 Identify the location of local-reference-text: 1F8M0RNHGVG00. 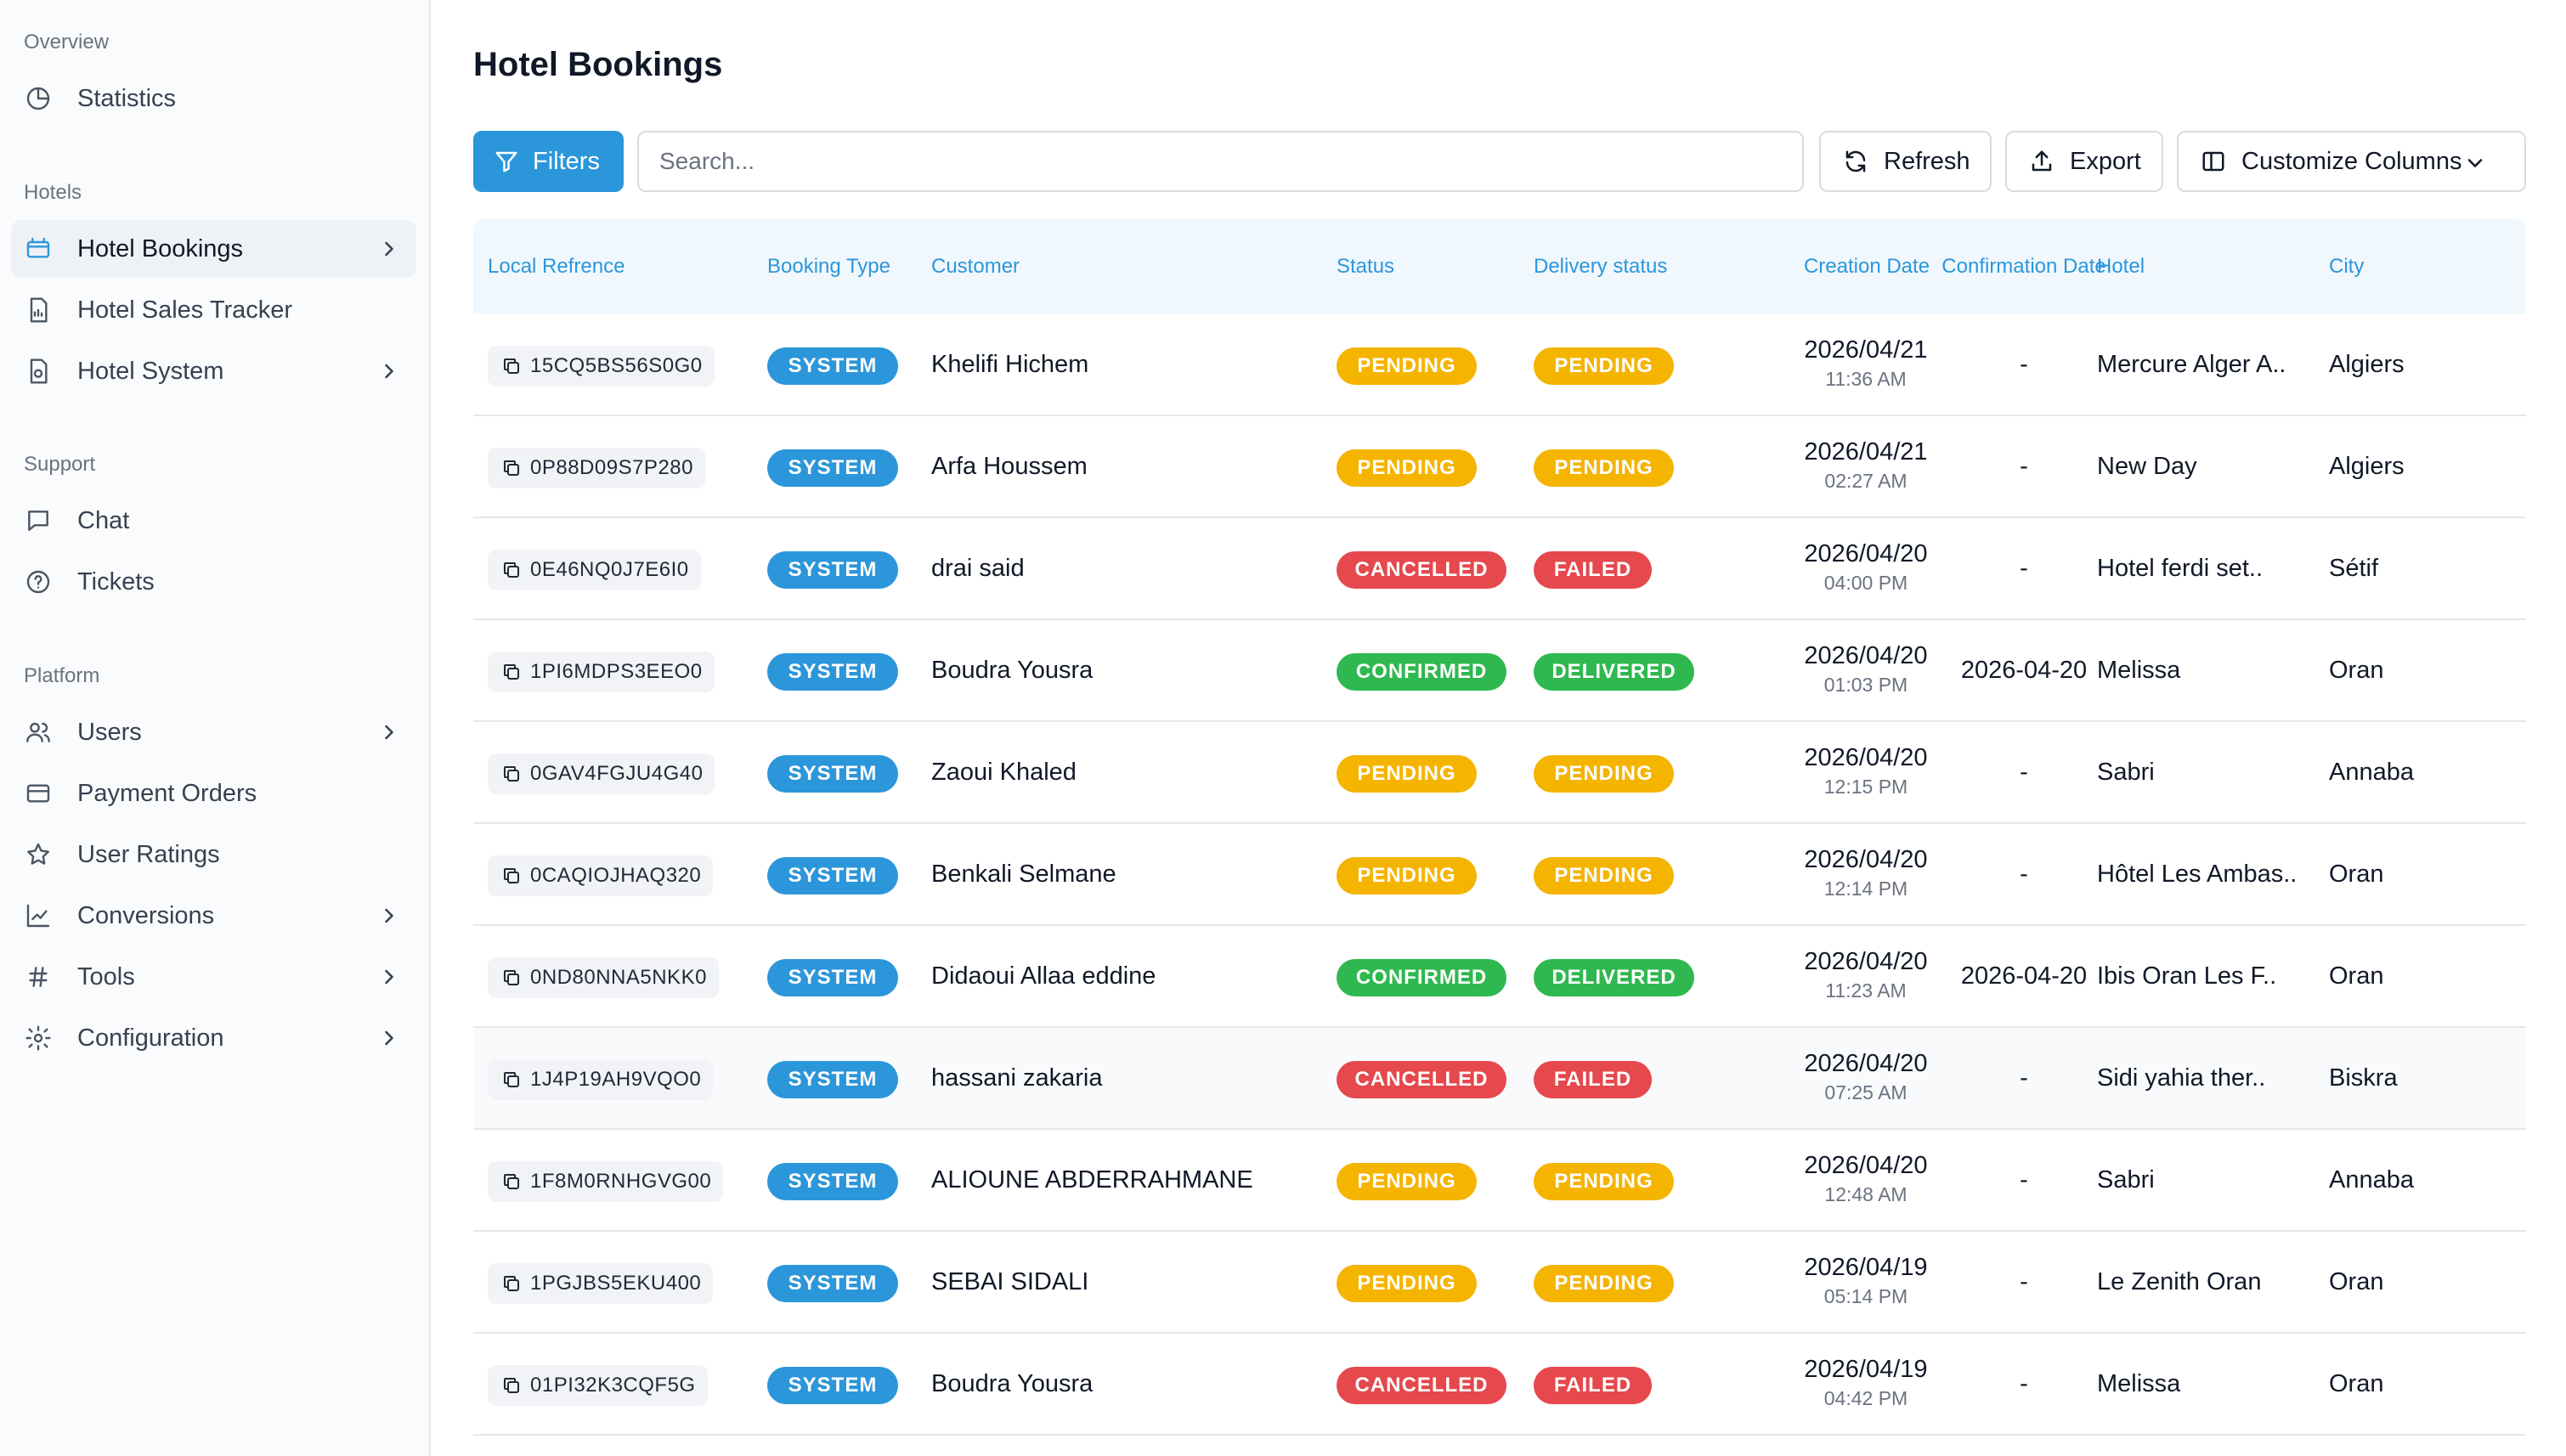
(621, 1181).